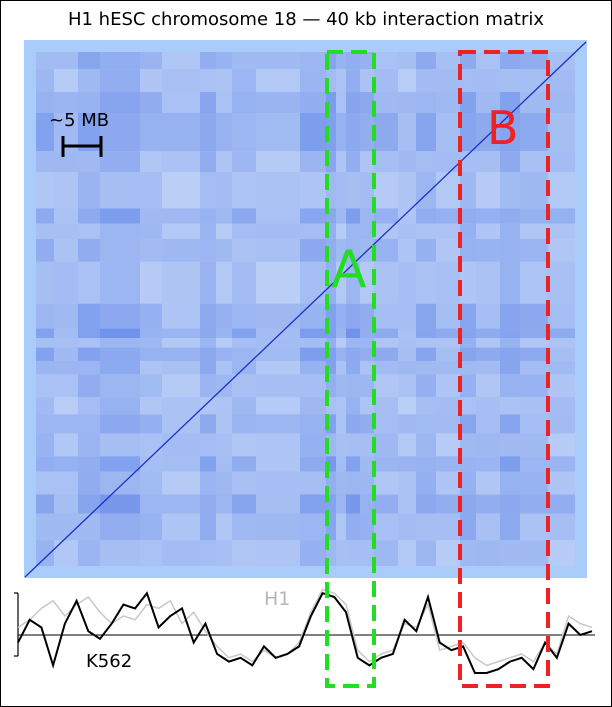 The image size is (612, 707). I want to click on scale-bar-label: ~5 MB, so click(79, 120).